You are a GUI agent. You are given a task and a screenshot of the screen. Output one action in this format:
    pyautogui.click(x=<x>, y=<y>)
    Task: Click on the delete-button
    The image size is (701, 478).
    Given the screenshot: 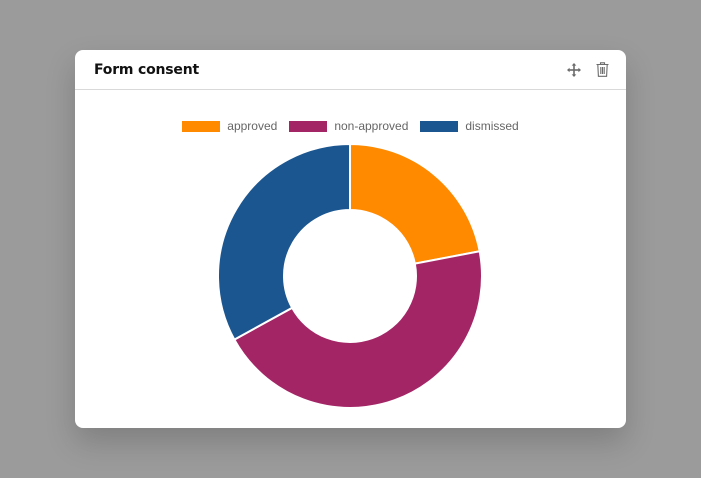 What is the action you would take?
    pyautogui.click(x=602, y=70)
    